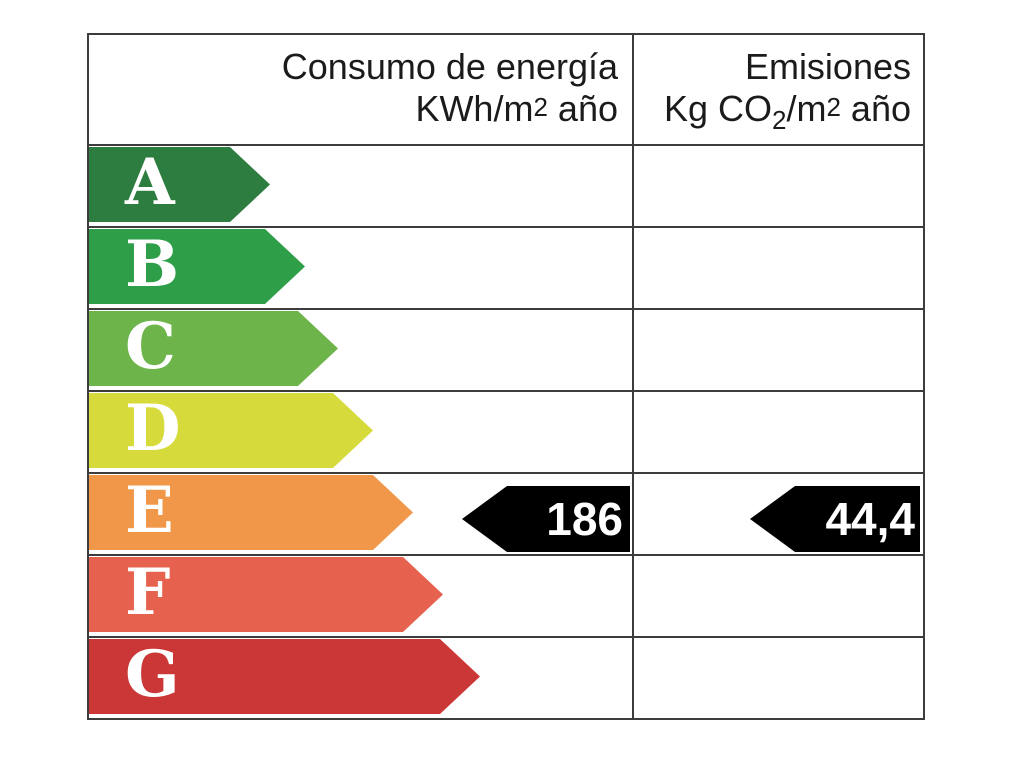 This screenshot has height=765, width=1020. What do you see at coordinates (506, 678) in the screenshot?
I see `rating-row-g: G` at bounding box center [506, 678].